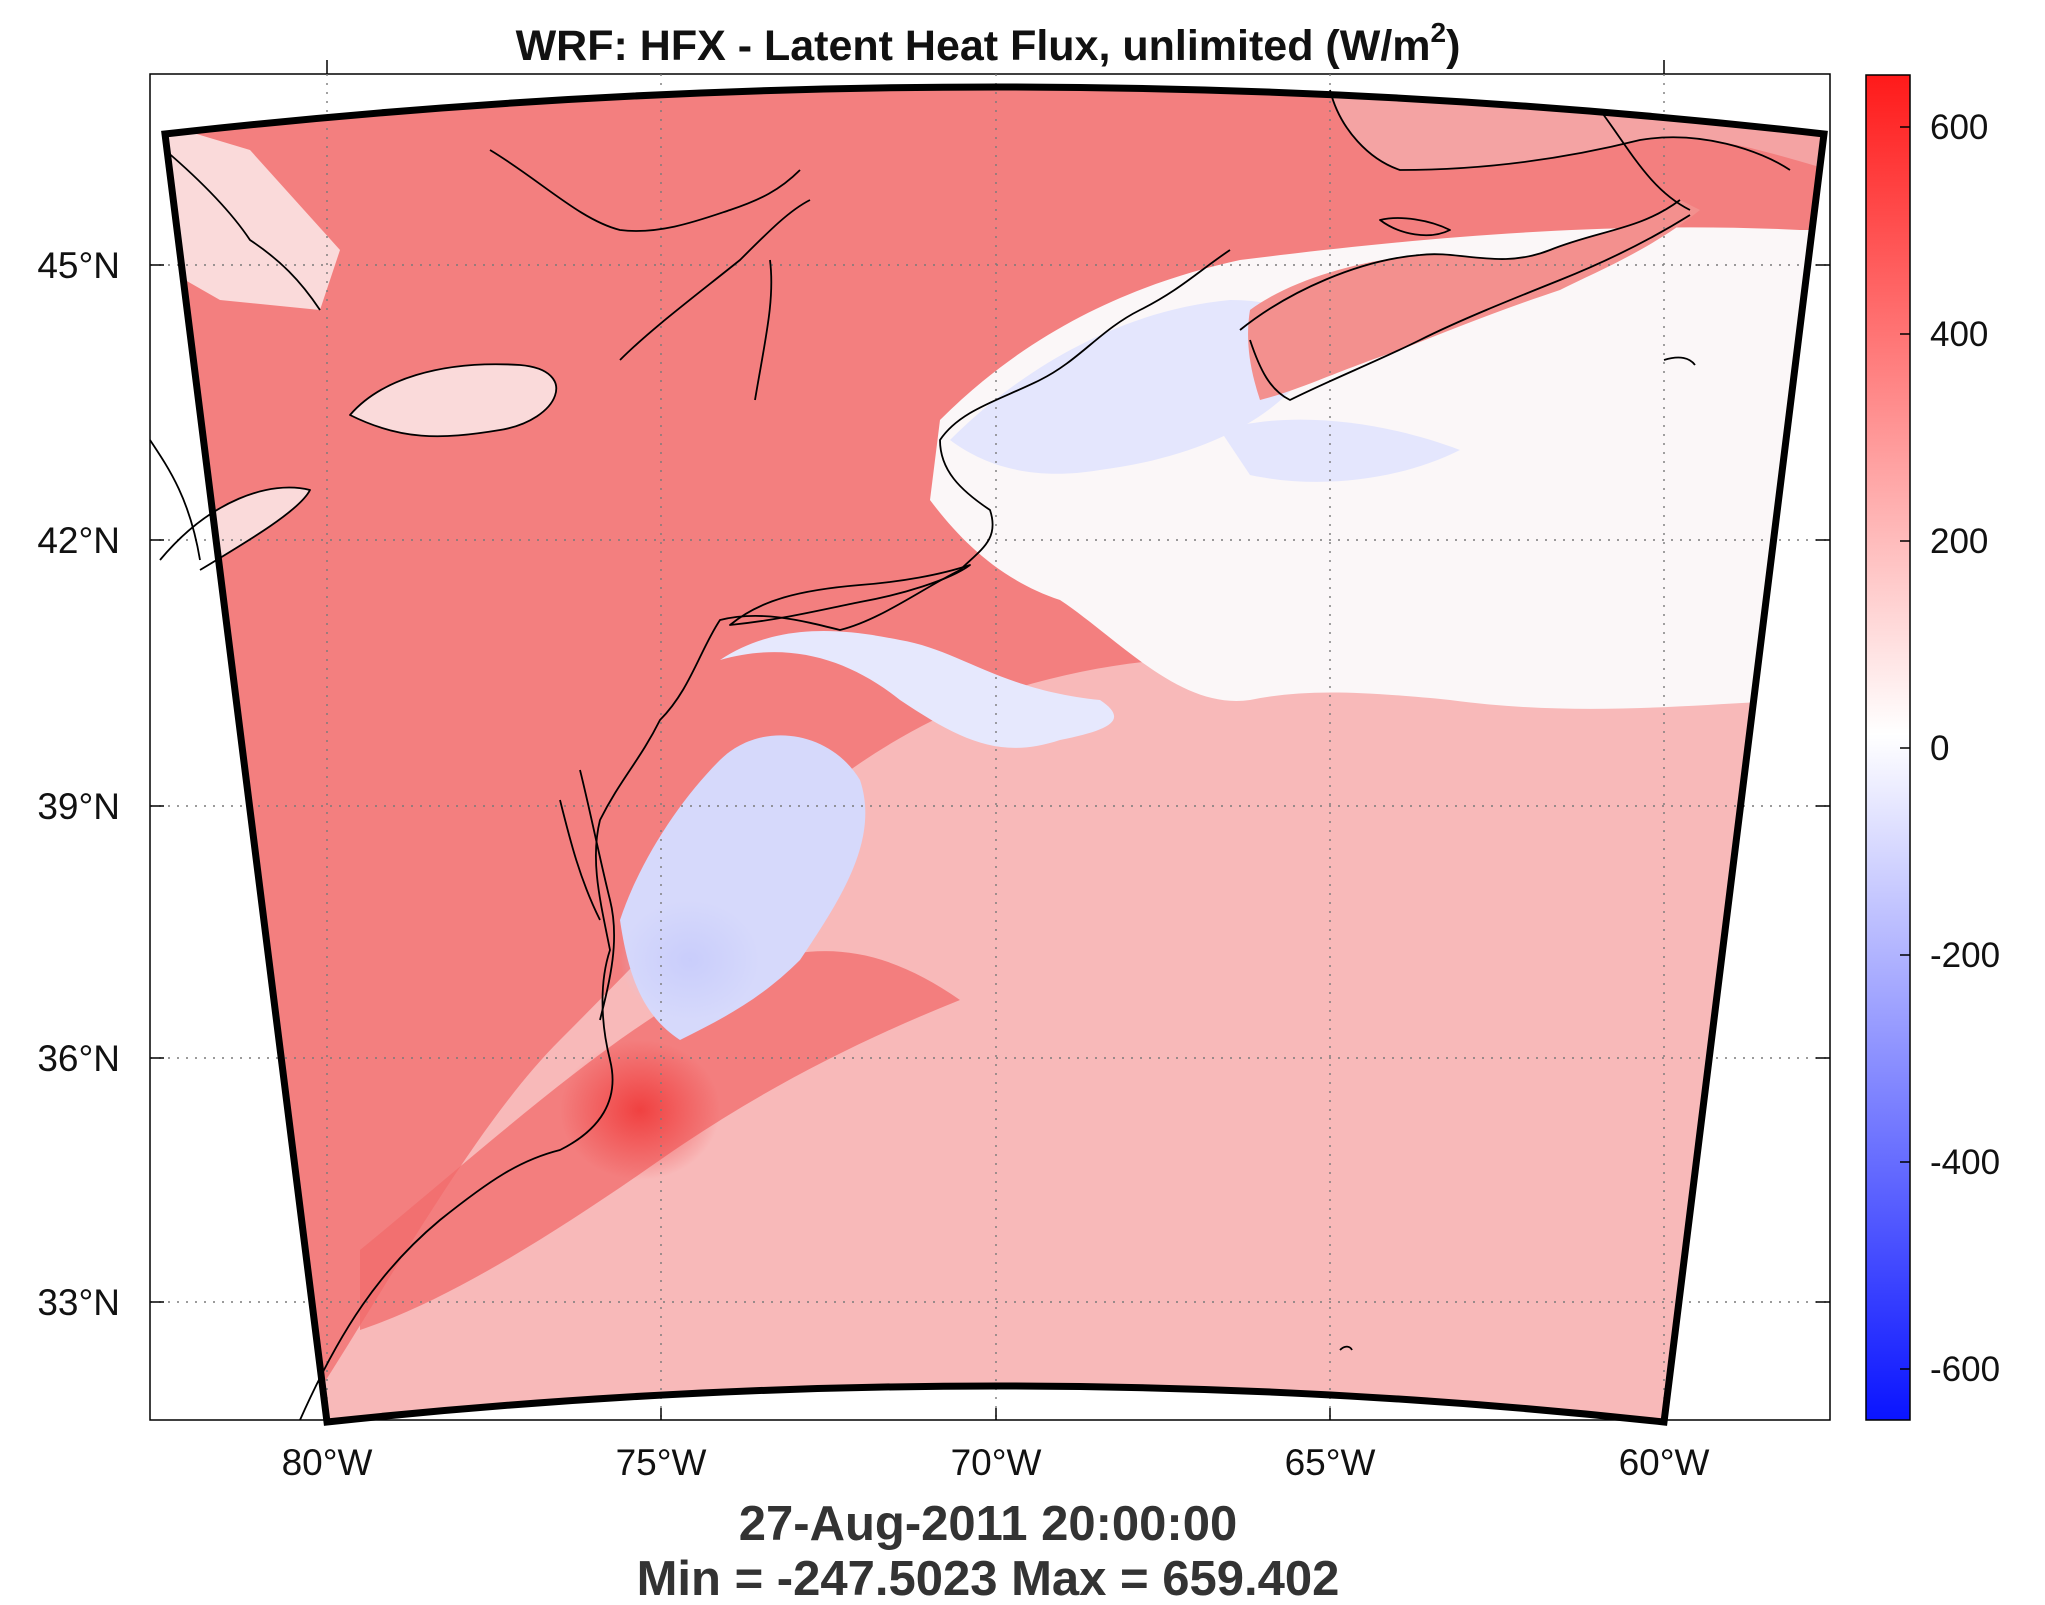 The height and width of the screenshot is (1605, 2045). I want to click on colorbar-tick-minus-400: -400, so click(1965, 1162).